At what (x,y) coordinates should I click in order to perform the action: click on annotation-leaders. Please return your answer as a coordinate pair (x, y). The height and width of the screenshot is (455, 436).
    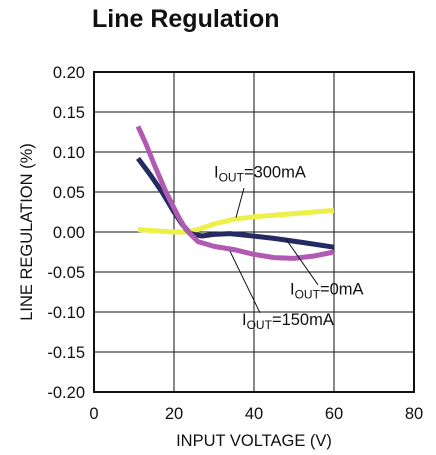
    Looking at the image, I should click on (274, 250).